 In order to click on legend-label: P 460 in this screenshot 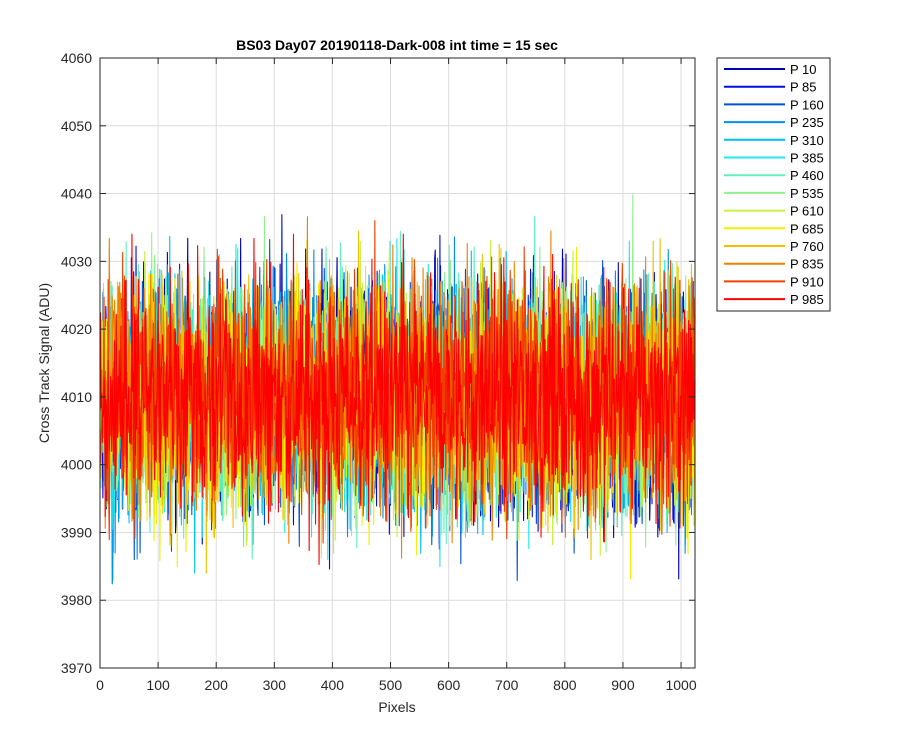, I will do `click(807, 175)`.